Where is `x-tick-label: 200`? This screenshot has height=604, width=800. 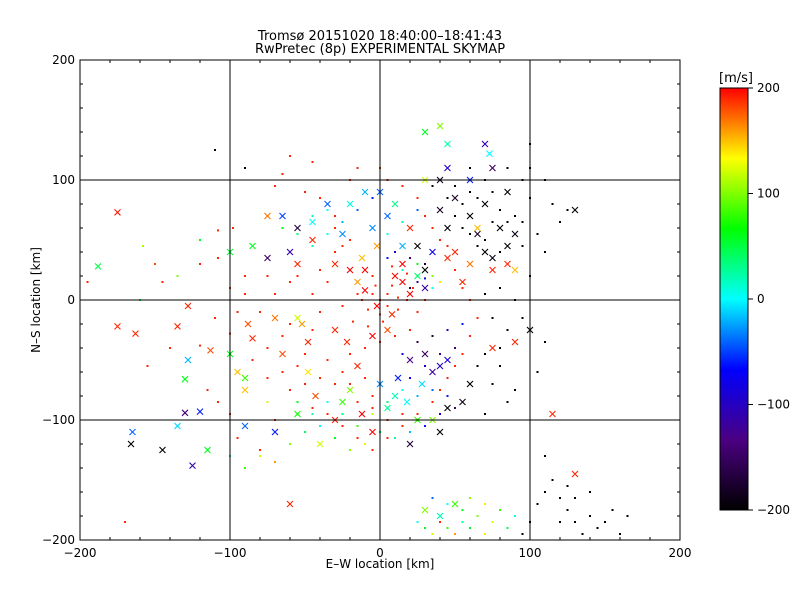
x-tick-label: 200 is located at coordinates (680, 553).